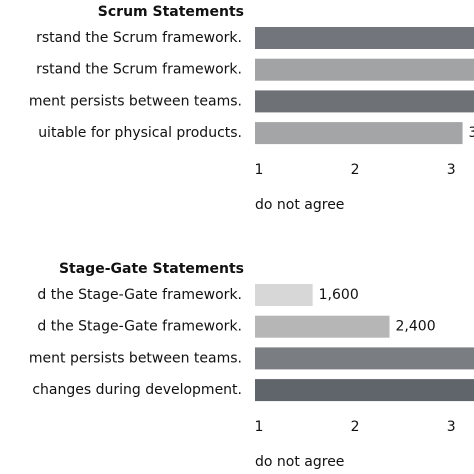  Describe the element at coordinates (339, 295) in the screenshot. I see `value-label: 1,600` at that location.